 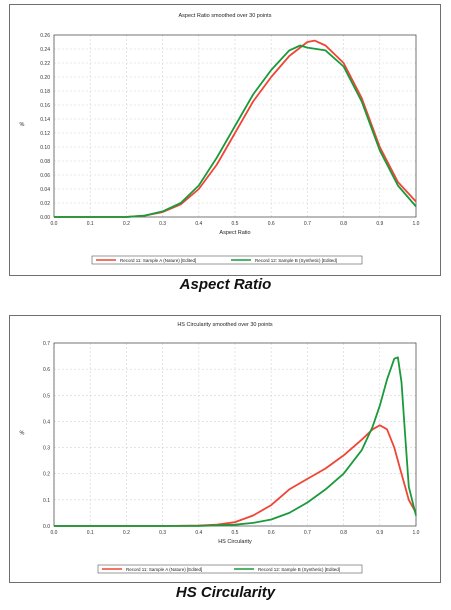 I want to click on y-tick-label: 0.02, so click(x=45, y=204).